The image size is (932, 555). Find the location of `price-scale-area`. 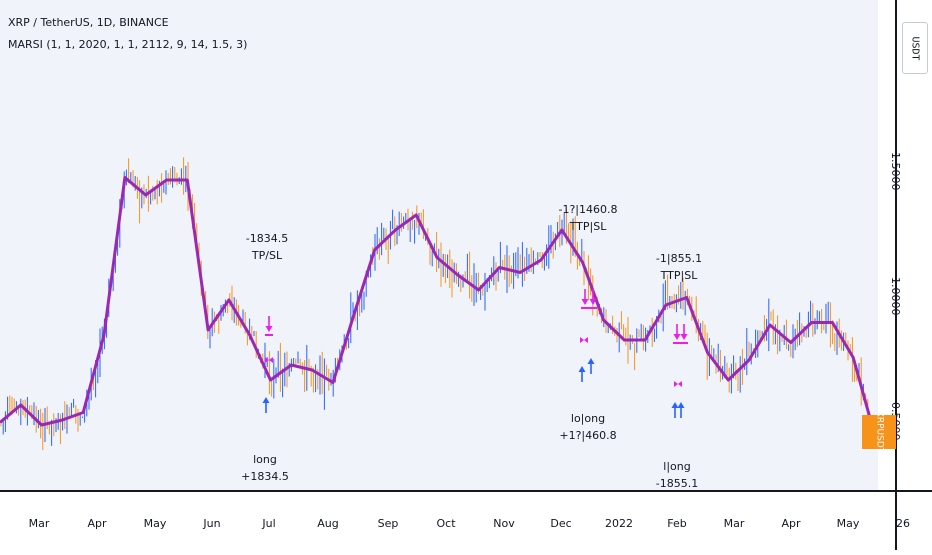

price-scale-area is located at coordinates (905, 246).